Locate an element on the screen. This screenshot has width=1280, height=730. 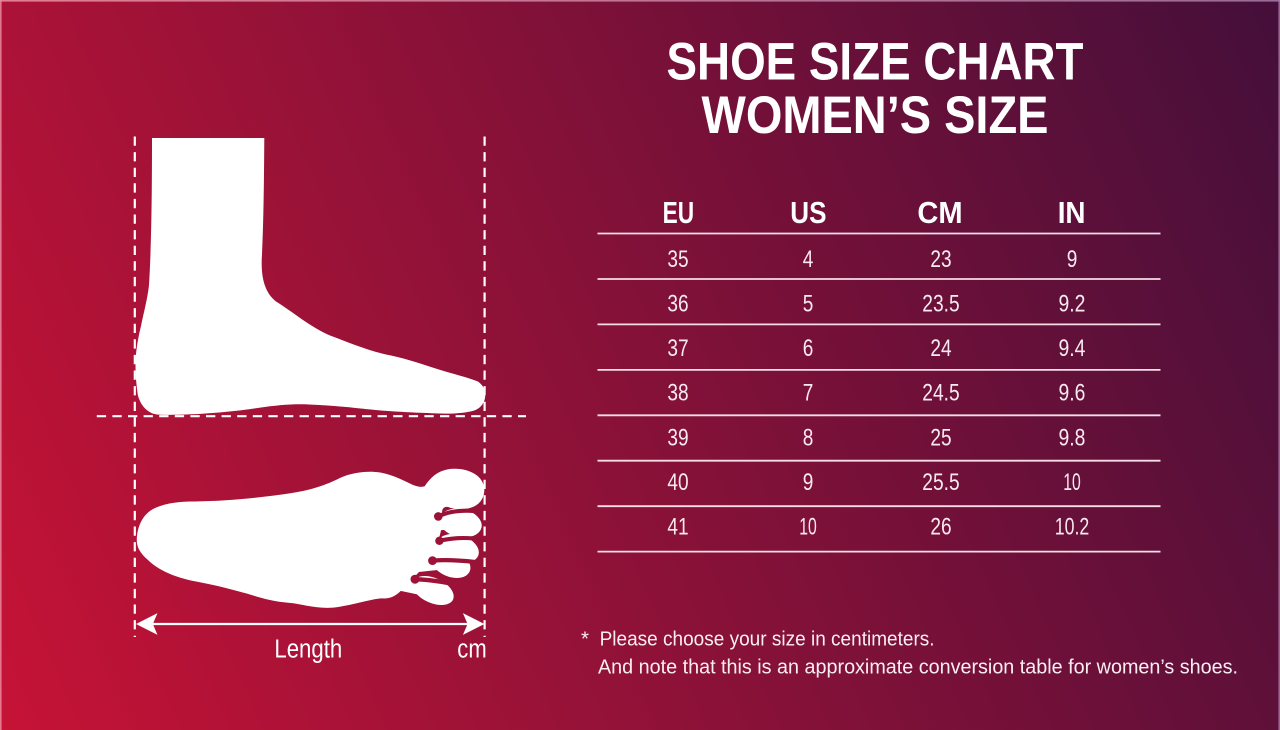
svg-text: US is located at coordinates (808, 213).